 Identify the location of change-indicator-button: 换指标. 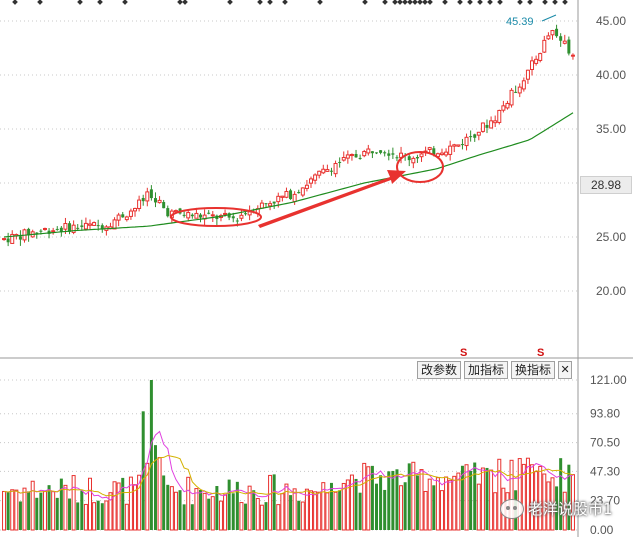
(533, 370).